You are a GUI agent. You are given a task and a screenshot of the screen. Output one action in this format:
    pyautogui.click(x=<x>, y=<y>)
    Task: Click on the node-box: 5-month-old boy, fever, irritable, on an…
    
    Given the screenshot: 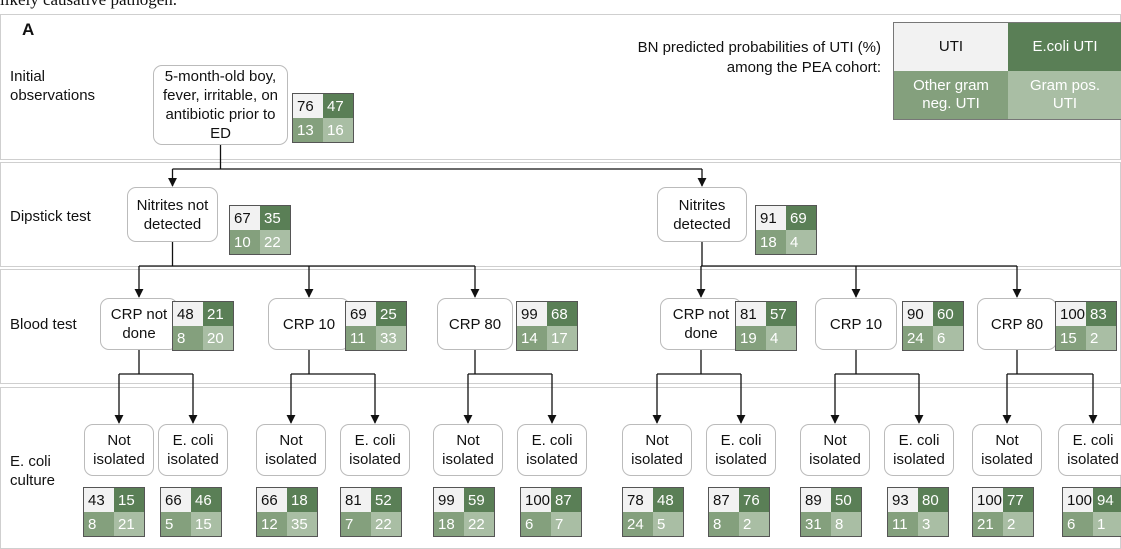 What is the action you would take?
    pyautogui.click(x=220, y=105)
    